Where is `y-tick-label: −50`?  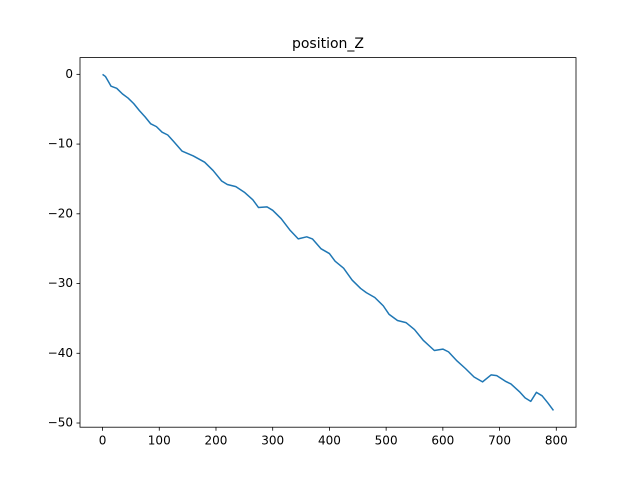 y-tick-label: −50 is located at coordinates (60, 423).